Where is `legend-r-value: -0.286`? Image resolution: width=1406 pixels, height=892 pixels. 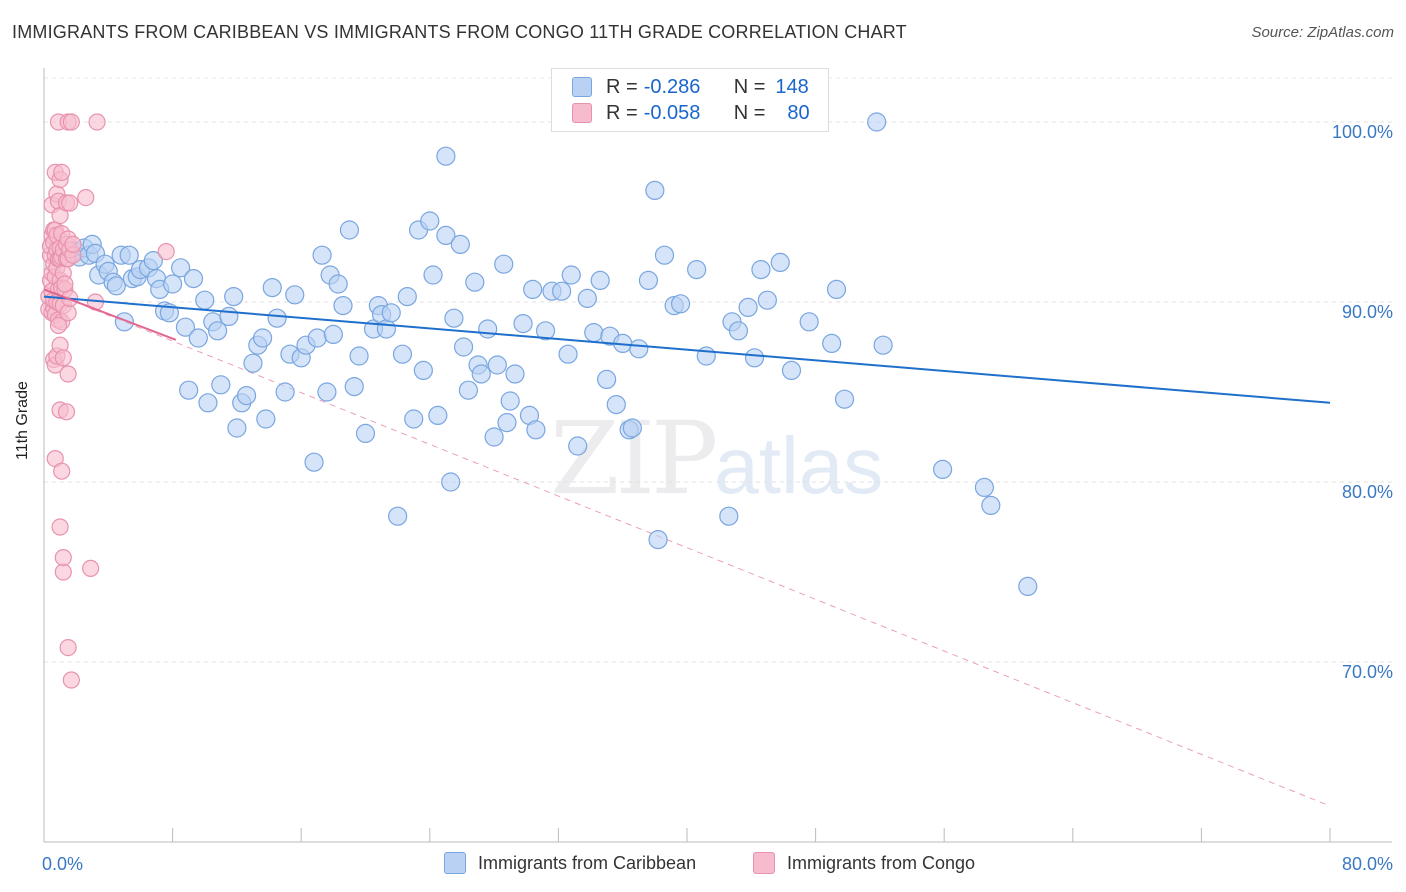
legend-r-value: -0.286 is located at coordinates (672, 86).